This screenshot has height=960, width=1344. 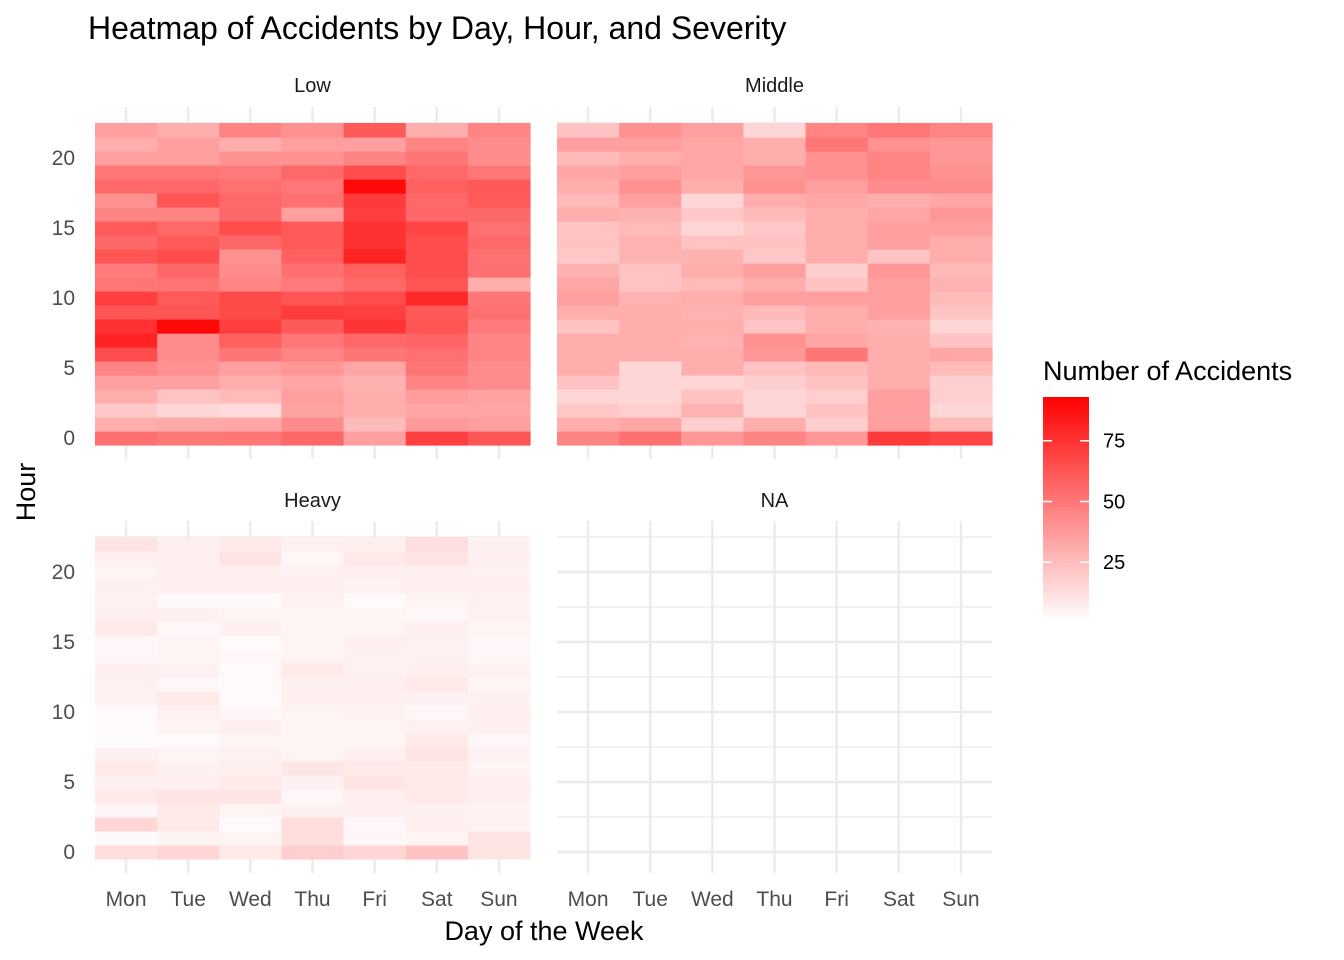 What do you see at coordinates (712, 899) in the screenshot?
I see `x-tick-label: Wed` at bounding box center [712, 899].